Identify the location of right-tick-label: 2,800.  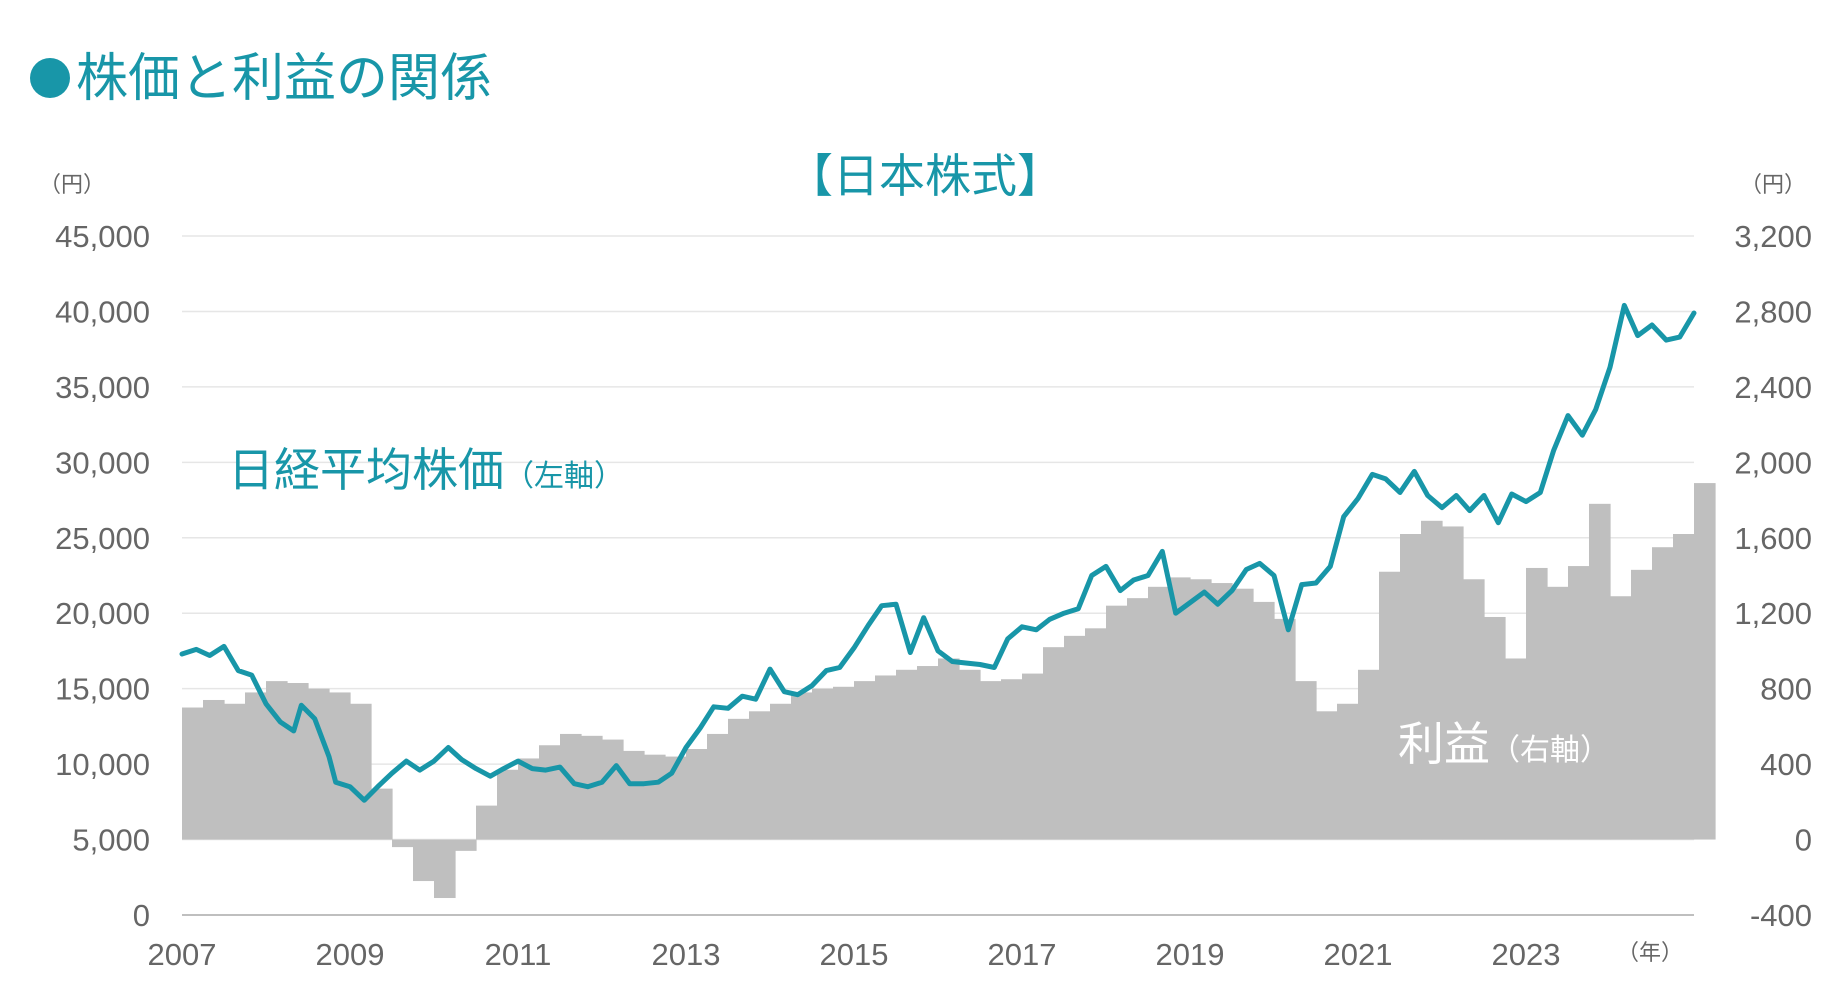
(1773, 311).